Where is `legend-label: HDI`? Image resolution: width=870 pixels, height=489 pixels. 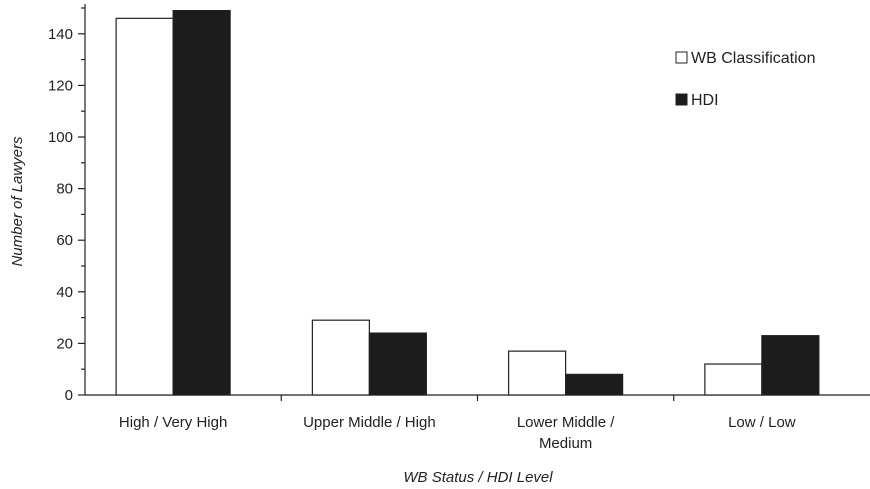
legend-label: HDI is located at coordinates (705, 100).